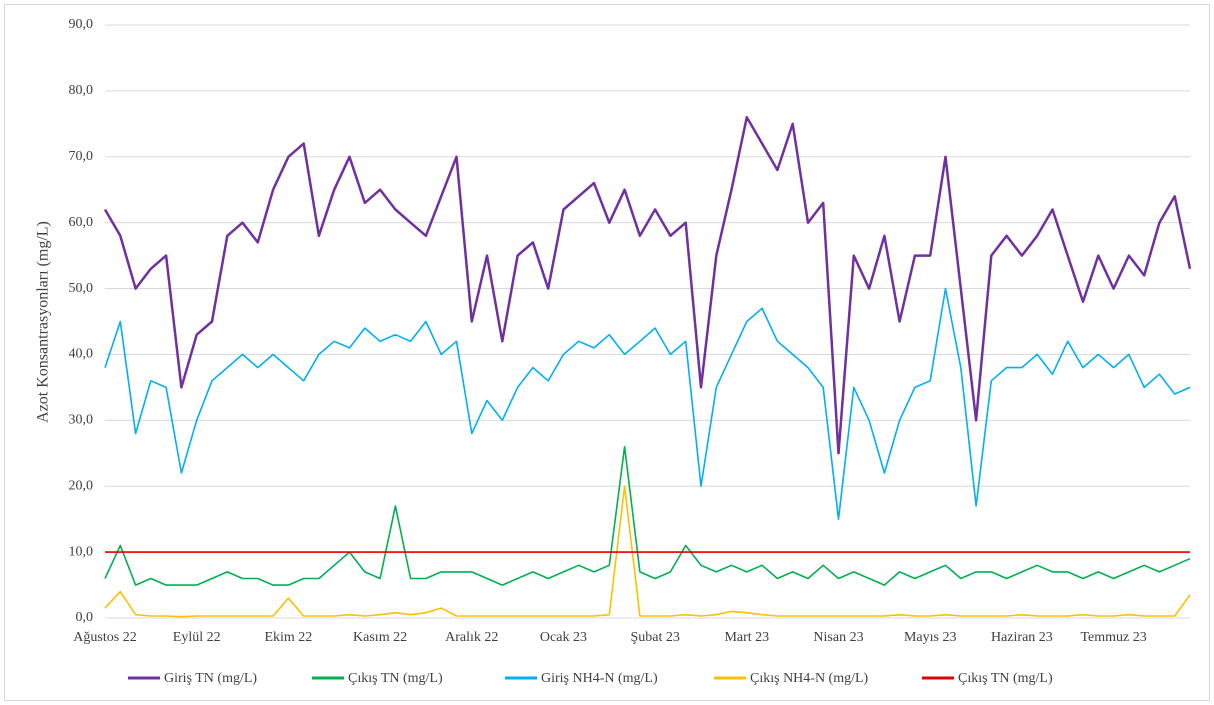  Describe the element at coordinates (654, 637) in the screenshot. I see `x-tick-label: Şubat 23` at that location.